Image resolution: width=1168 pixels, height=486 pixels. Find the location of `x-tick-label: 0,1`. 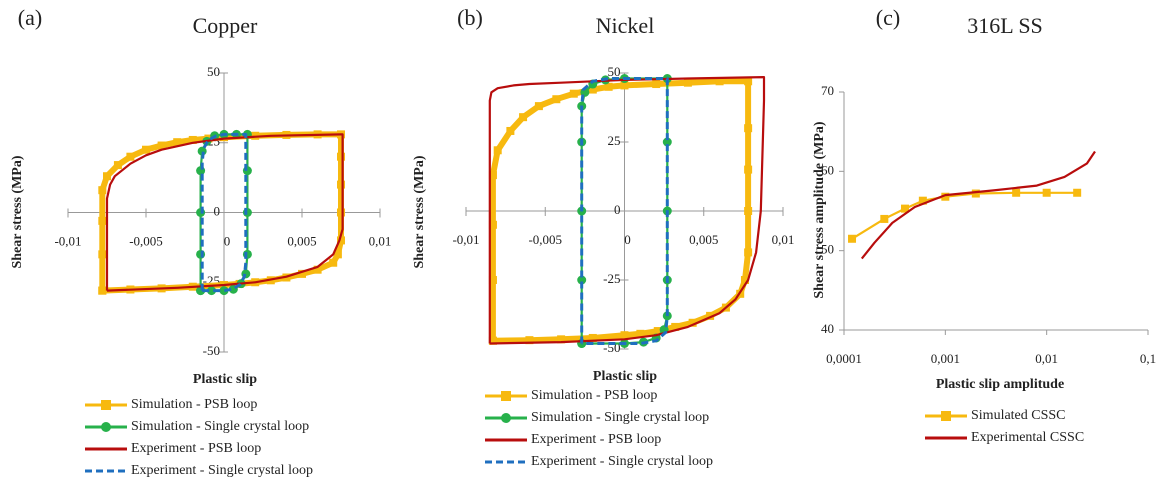

x-tick-label: 0,1 is located at coordinates (1148, 358).